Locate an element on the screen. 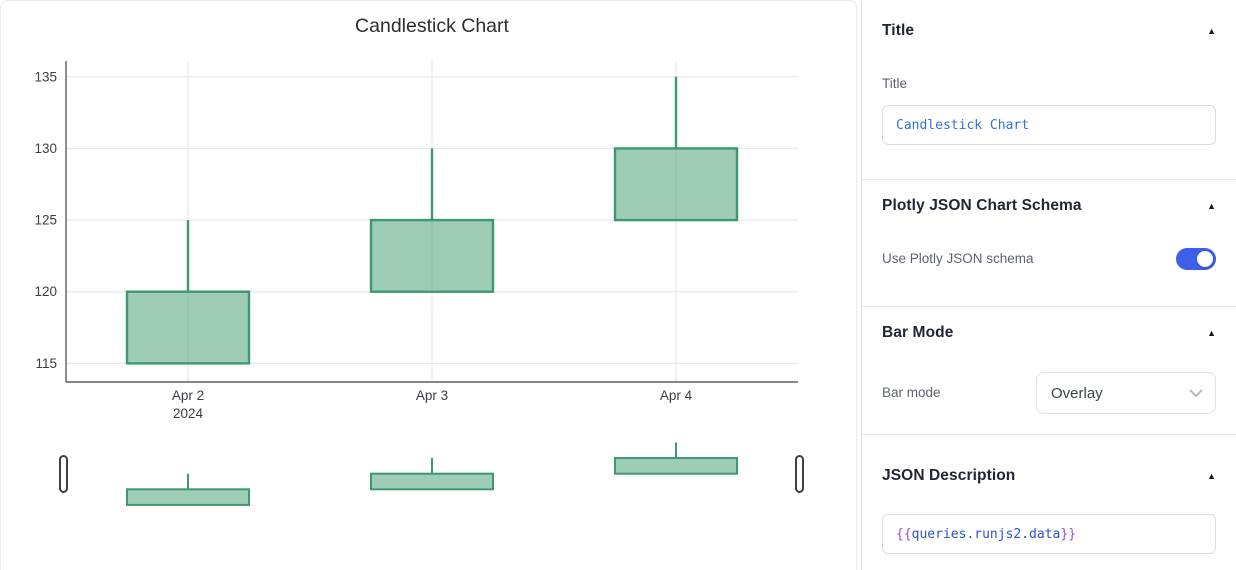  json-description-input: {{queries.runjs2.data}} is located at coordinates (1049, 534).